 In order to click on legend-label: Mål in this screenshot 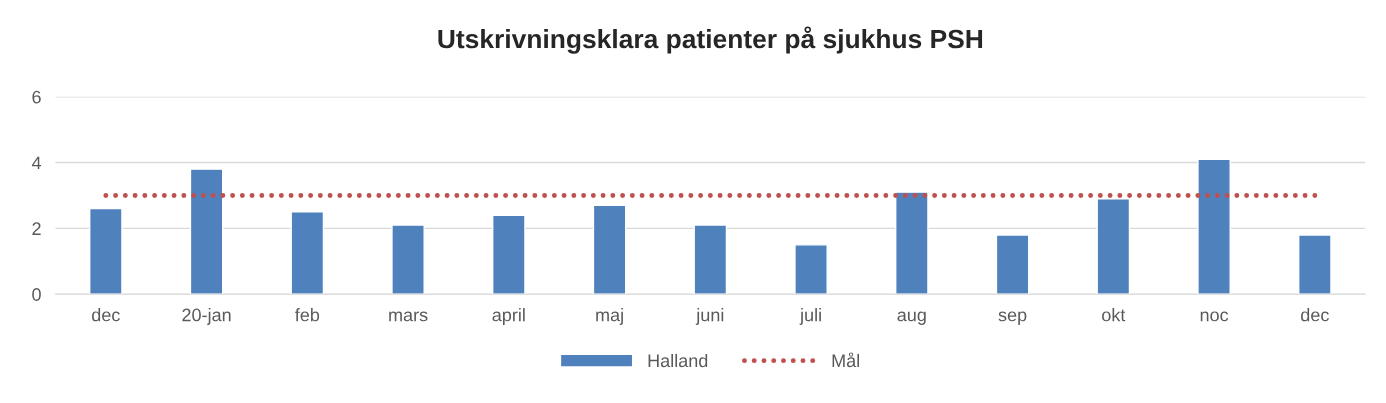, I will do `click(845, 360)`.